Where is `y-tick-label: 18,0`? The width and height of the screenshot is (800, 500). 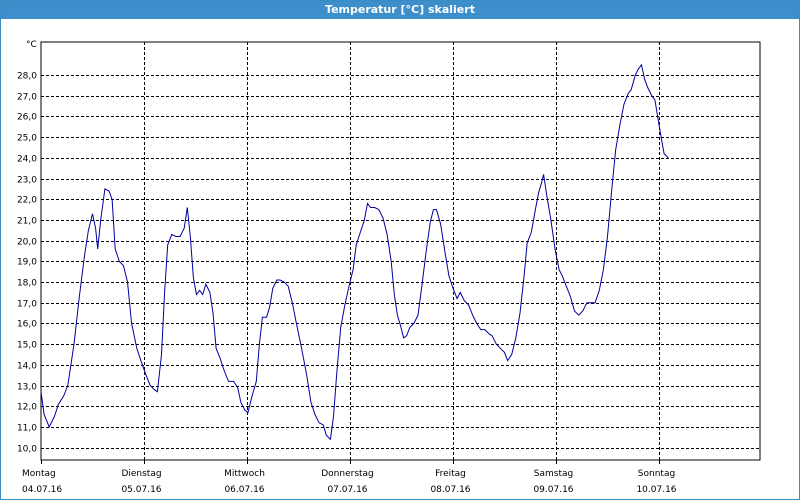
y-tick-label: 18,0 is located at coordinates (27, 284).